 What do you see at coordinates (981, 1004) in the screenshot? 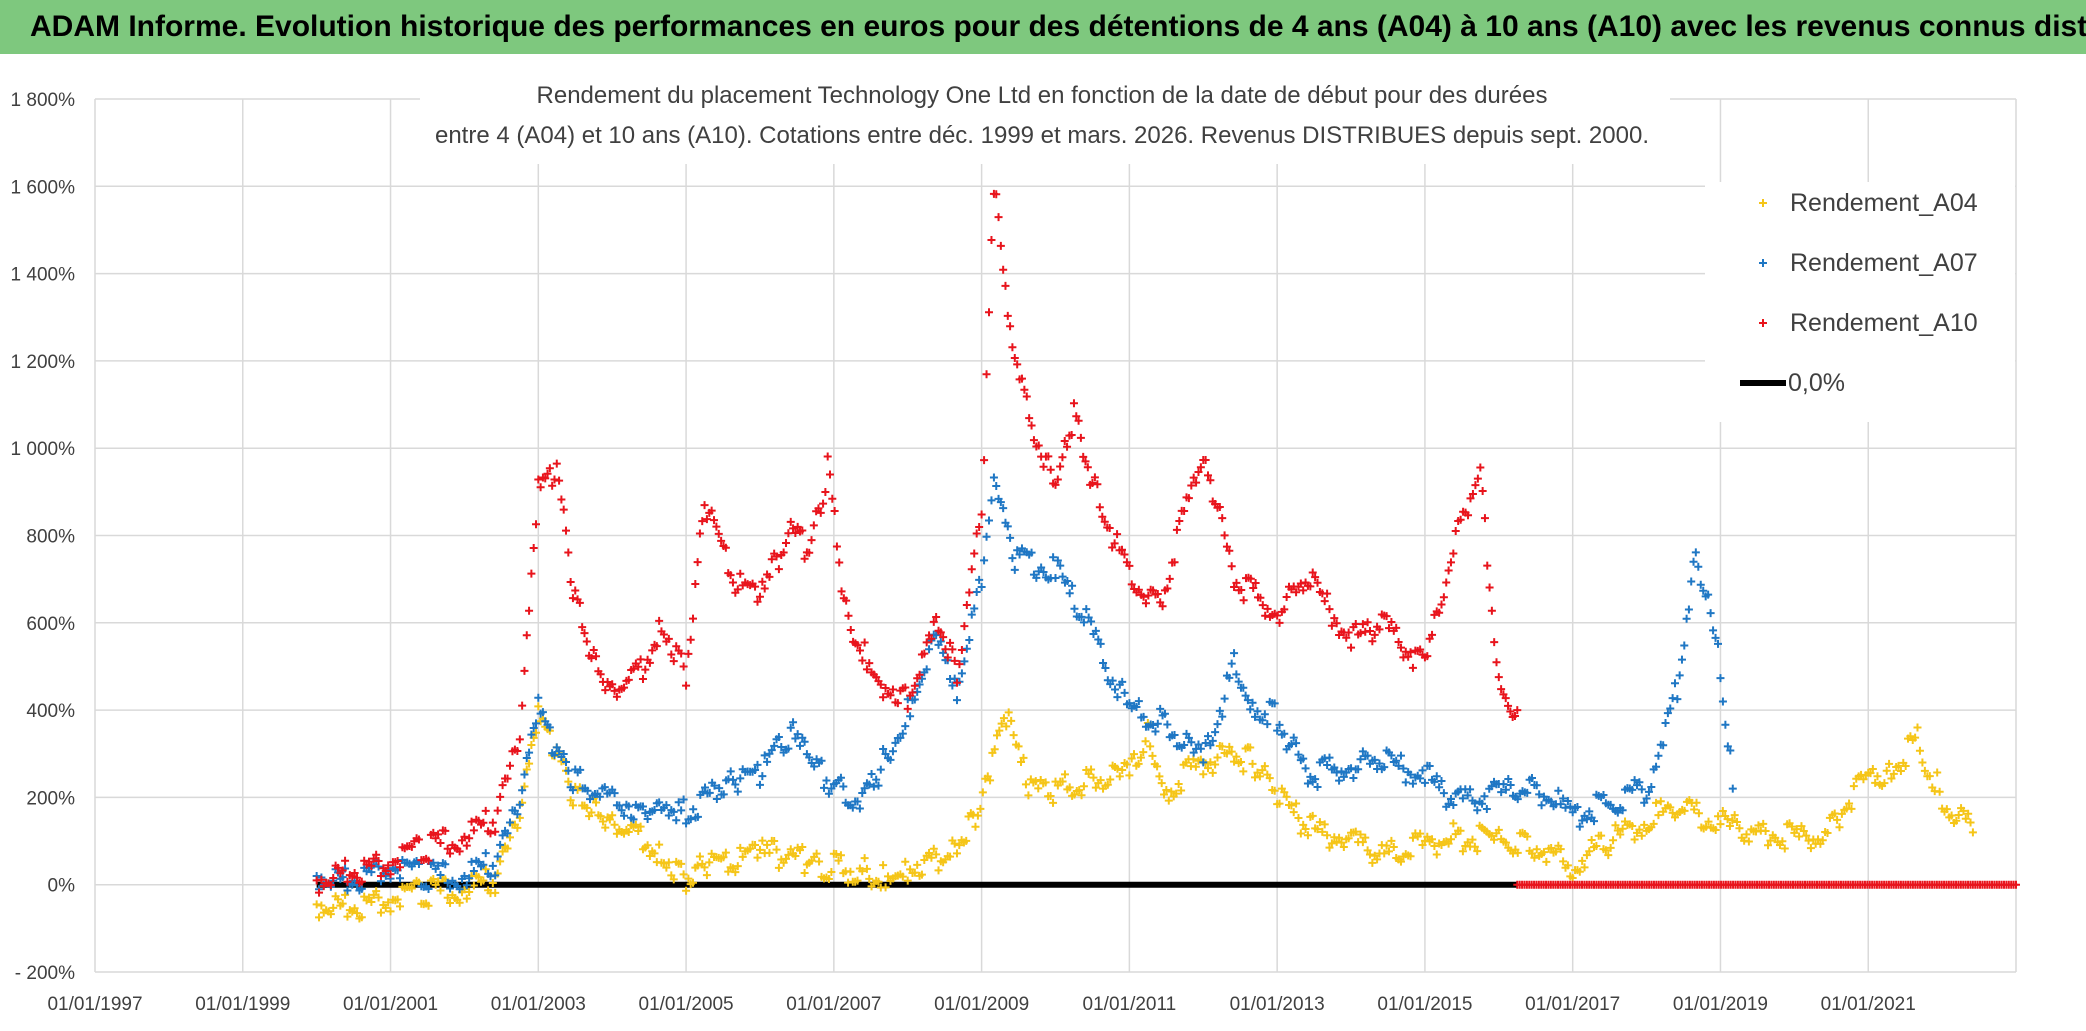
I see `x-tick-label: 01/01/2009` at bounding box center [981, 1004].